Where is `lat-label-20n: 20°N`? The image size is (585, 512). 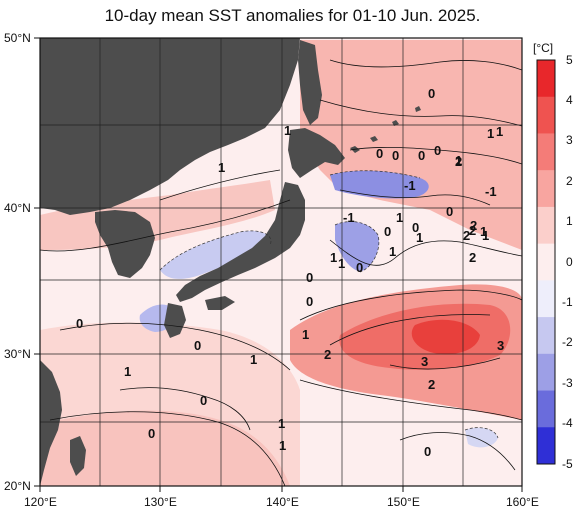 lat-label-20n: 20°N is located at coordinates (17, 486).